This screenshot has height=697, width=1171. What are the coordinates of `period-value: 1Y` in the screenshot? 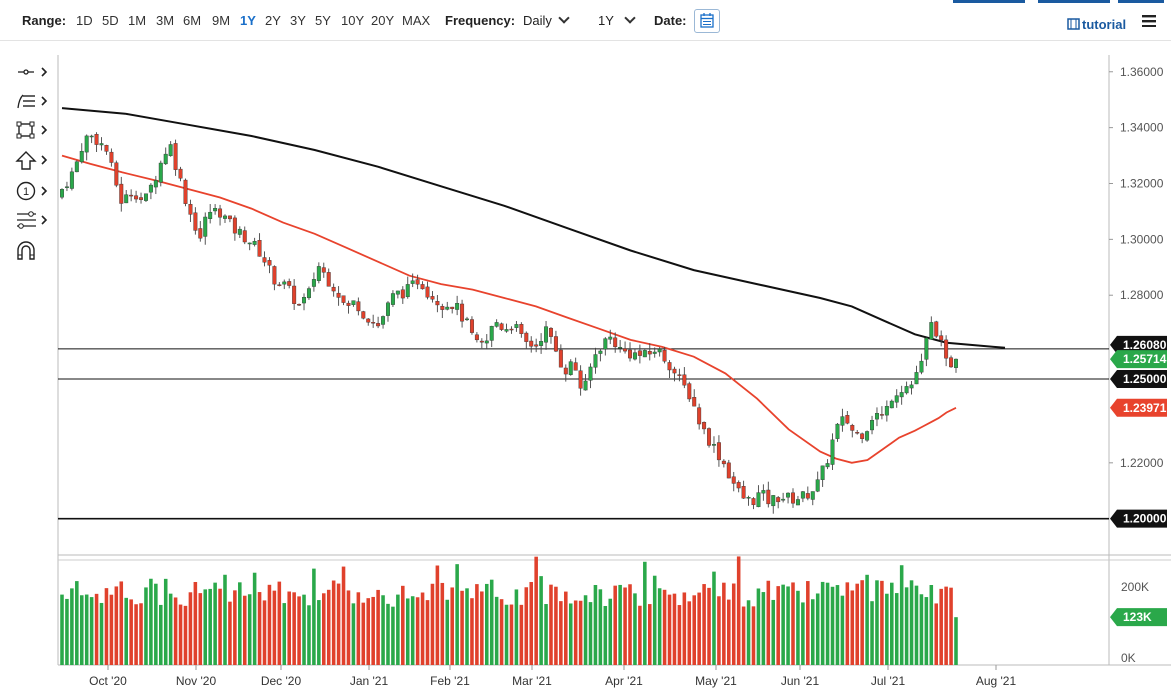 It's located at (606, 20).